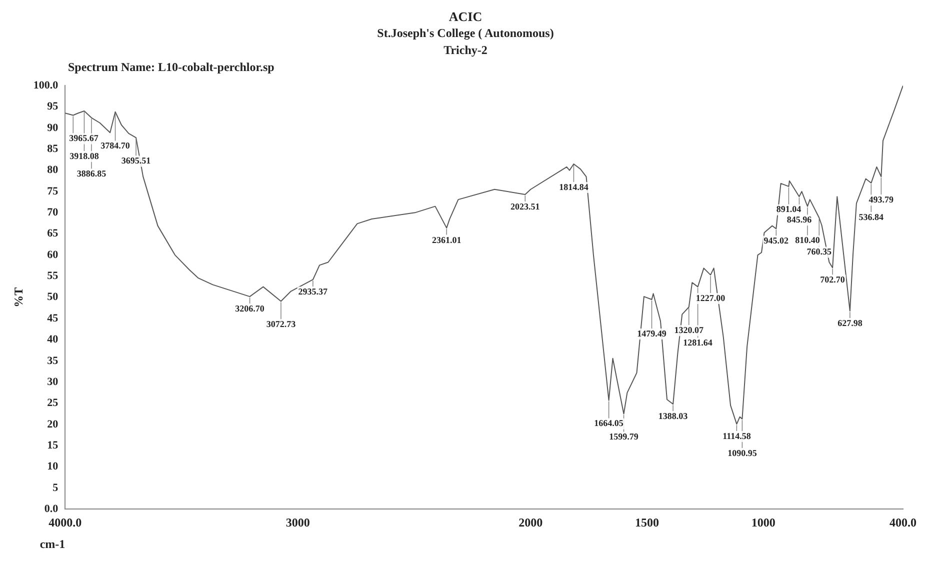 The height and width of the screenshot is (572, 935). Describe the element at coordinates (574, 187) in the screenshot. I see `annotation: 1814.84` at that location.